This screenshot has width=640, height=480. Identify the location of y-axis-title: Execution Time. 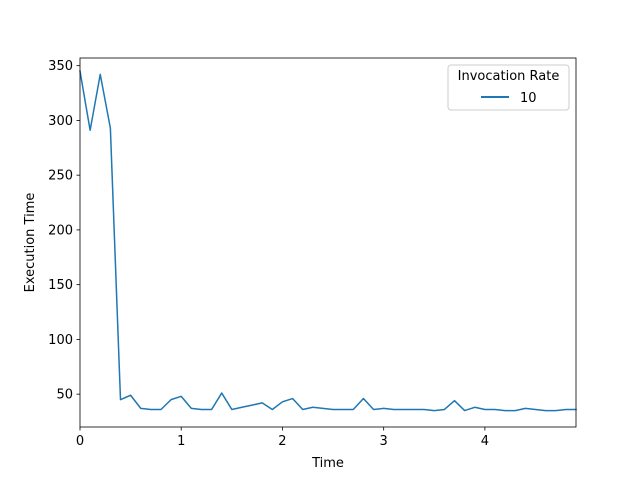
(30, 243).